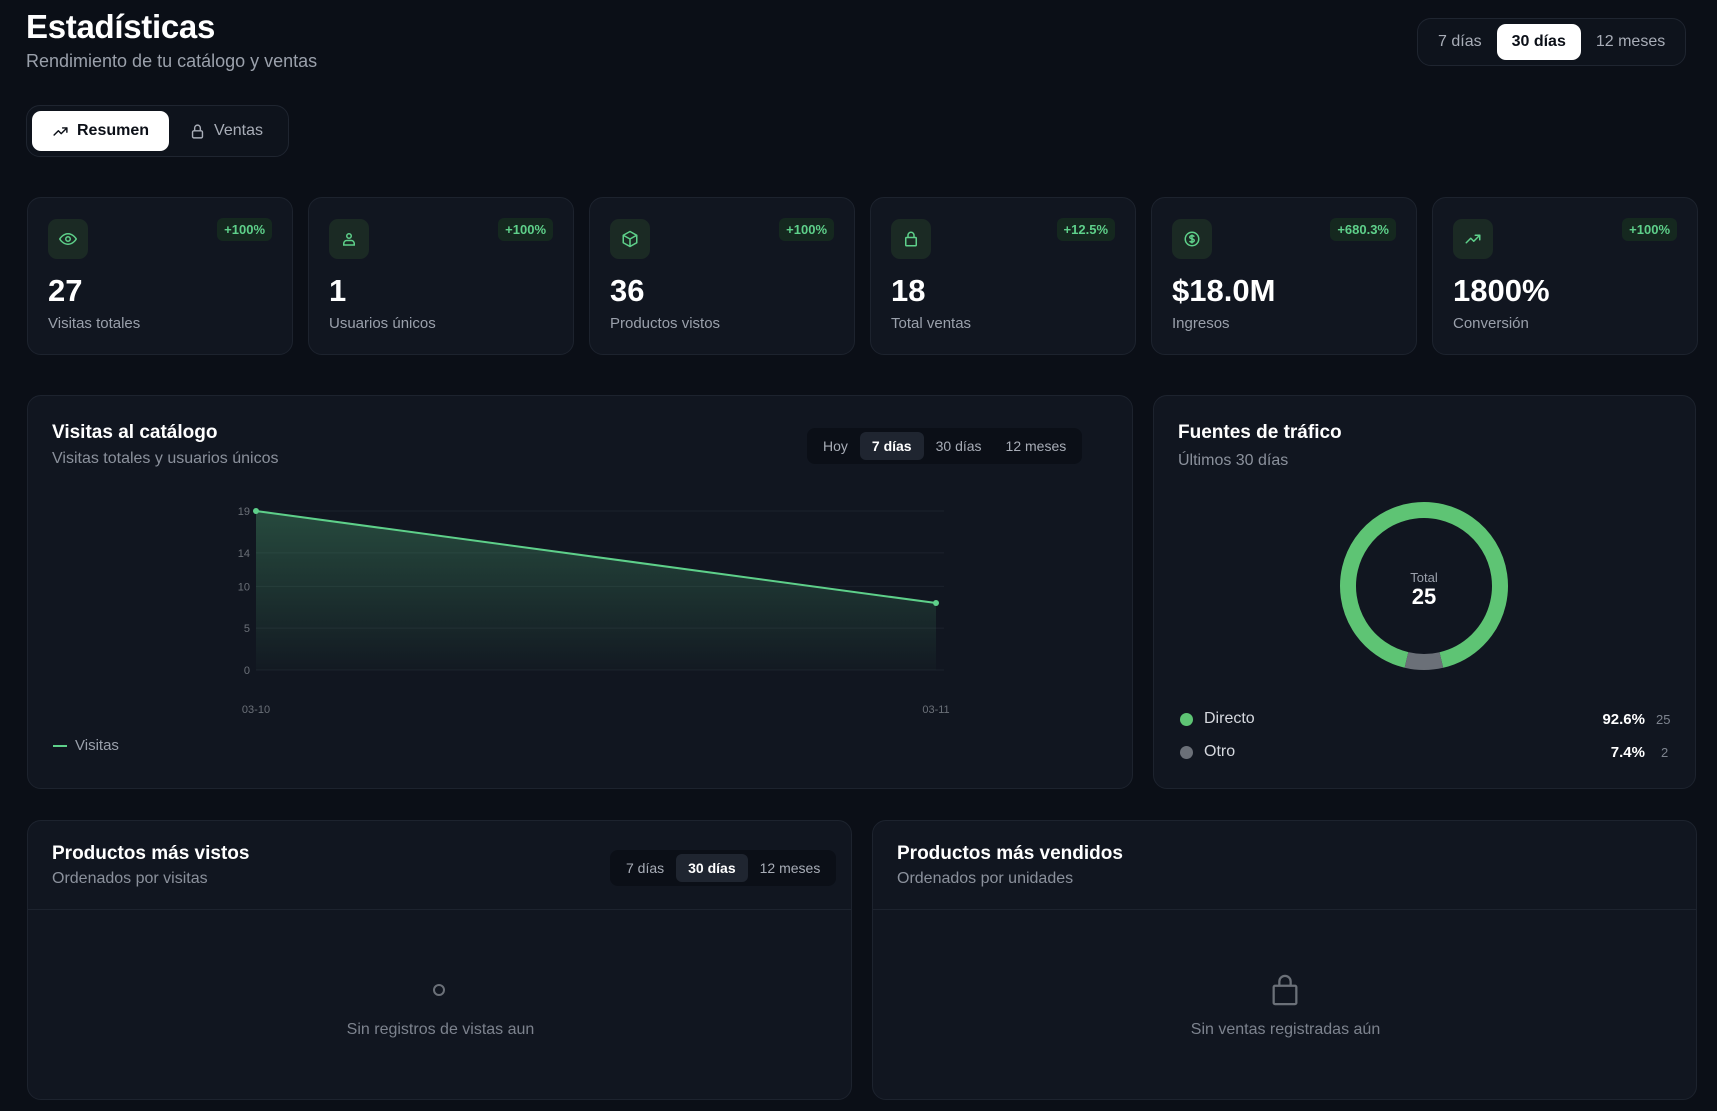  I want to click on tab-resumen-label: Resumen, so click(113, 130).